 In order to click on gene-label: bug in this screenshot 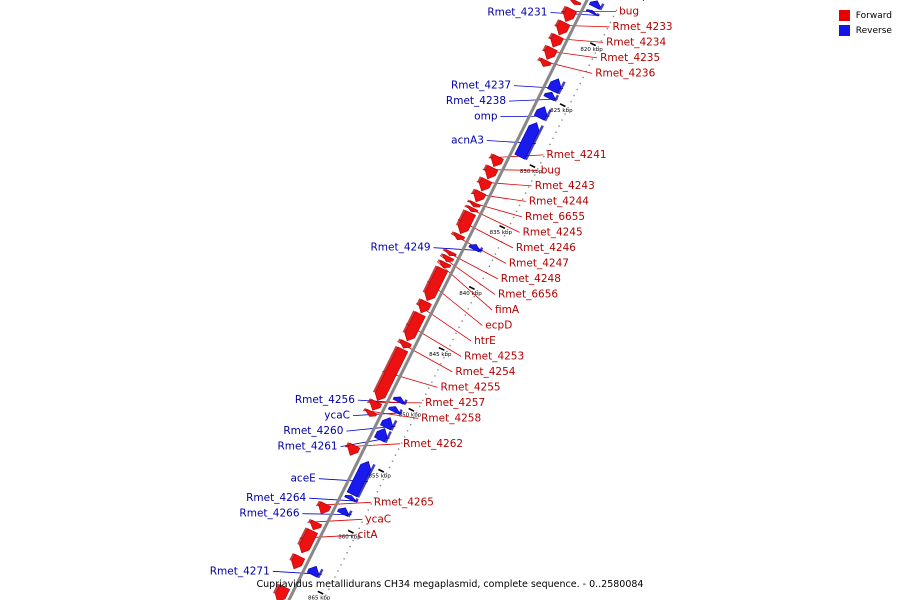, I will do `click(551, 170)`.